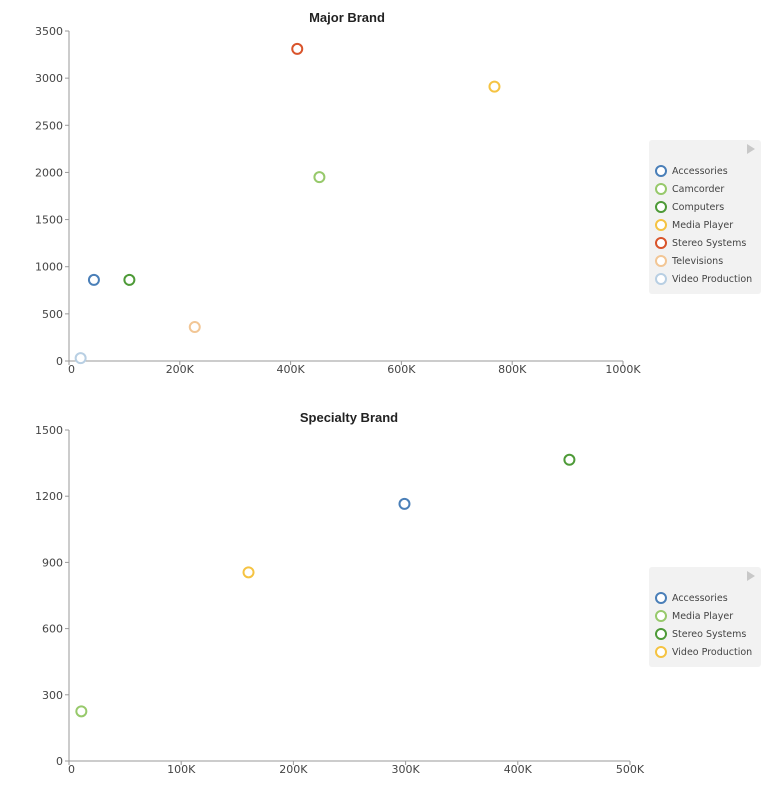 The image size is (775, 799). I want to click on x-tick-label: 500K, so click(630, 769).